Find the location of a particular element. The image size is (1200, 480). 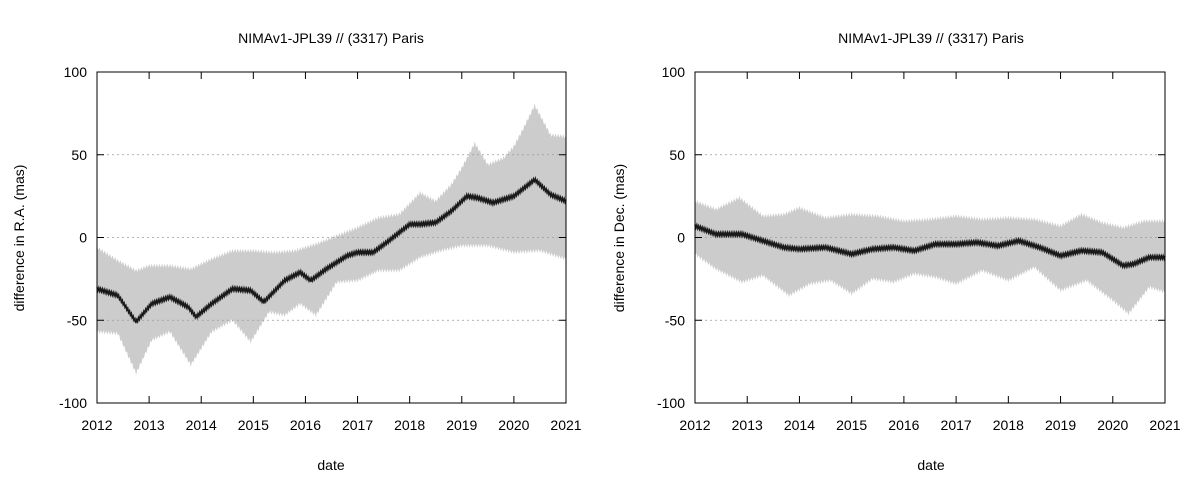

ra-y-tick-label: 100 is located at coordinates (76, 72).